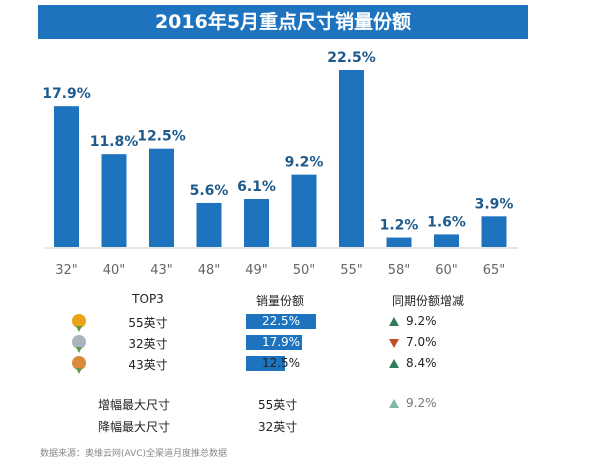 Image resolution: width=602 pixels, height=459 pixels. Describe the element at coordinates (446, 222) in the screenshot. I see `value-label-8: 1.6%` at that location.